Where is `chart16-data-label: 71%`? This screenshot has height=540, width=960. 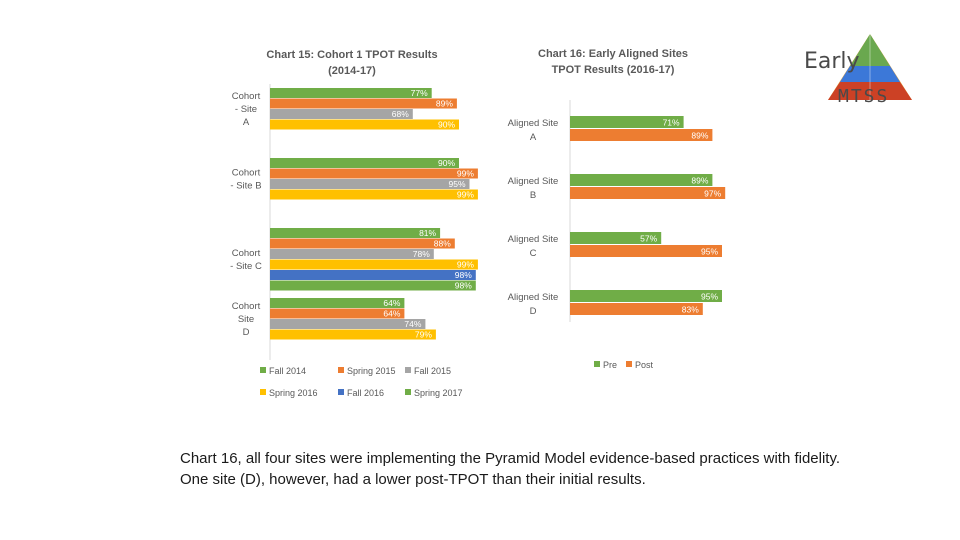 chart16-data-label: 71% is located at coordinates (671, 123).